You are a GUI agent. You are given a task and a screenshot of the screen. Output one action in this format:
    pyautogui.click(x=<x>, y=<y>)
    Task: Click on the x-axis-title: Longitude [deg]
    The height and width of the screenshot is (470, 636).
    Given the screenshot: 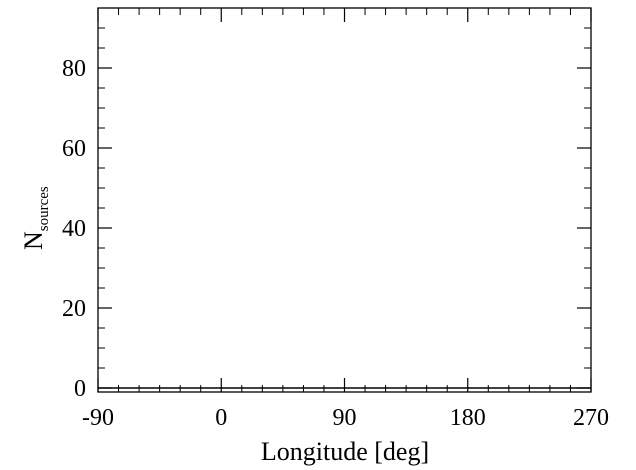 What is the action you would take?
    pyautogui.click(x=345, y=451)
    